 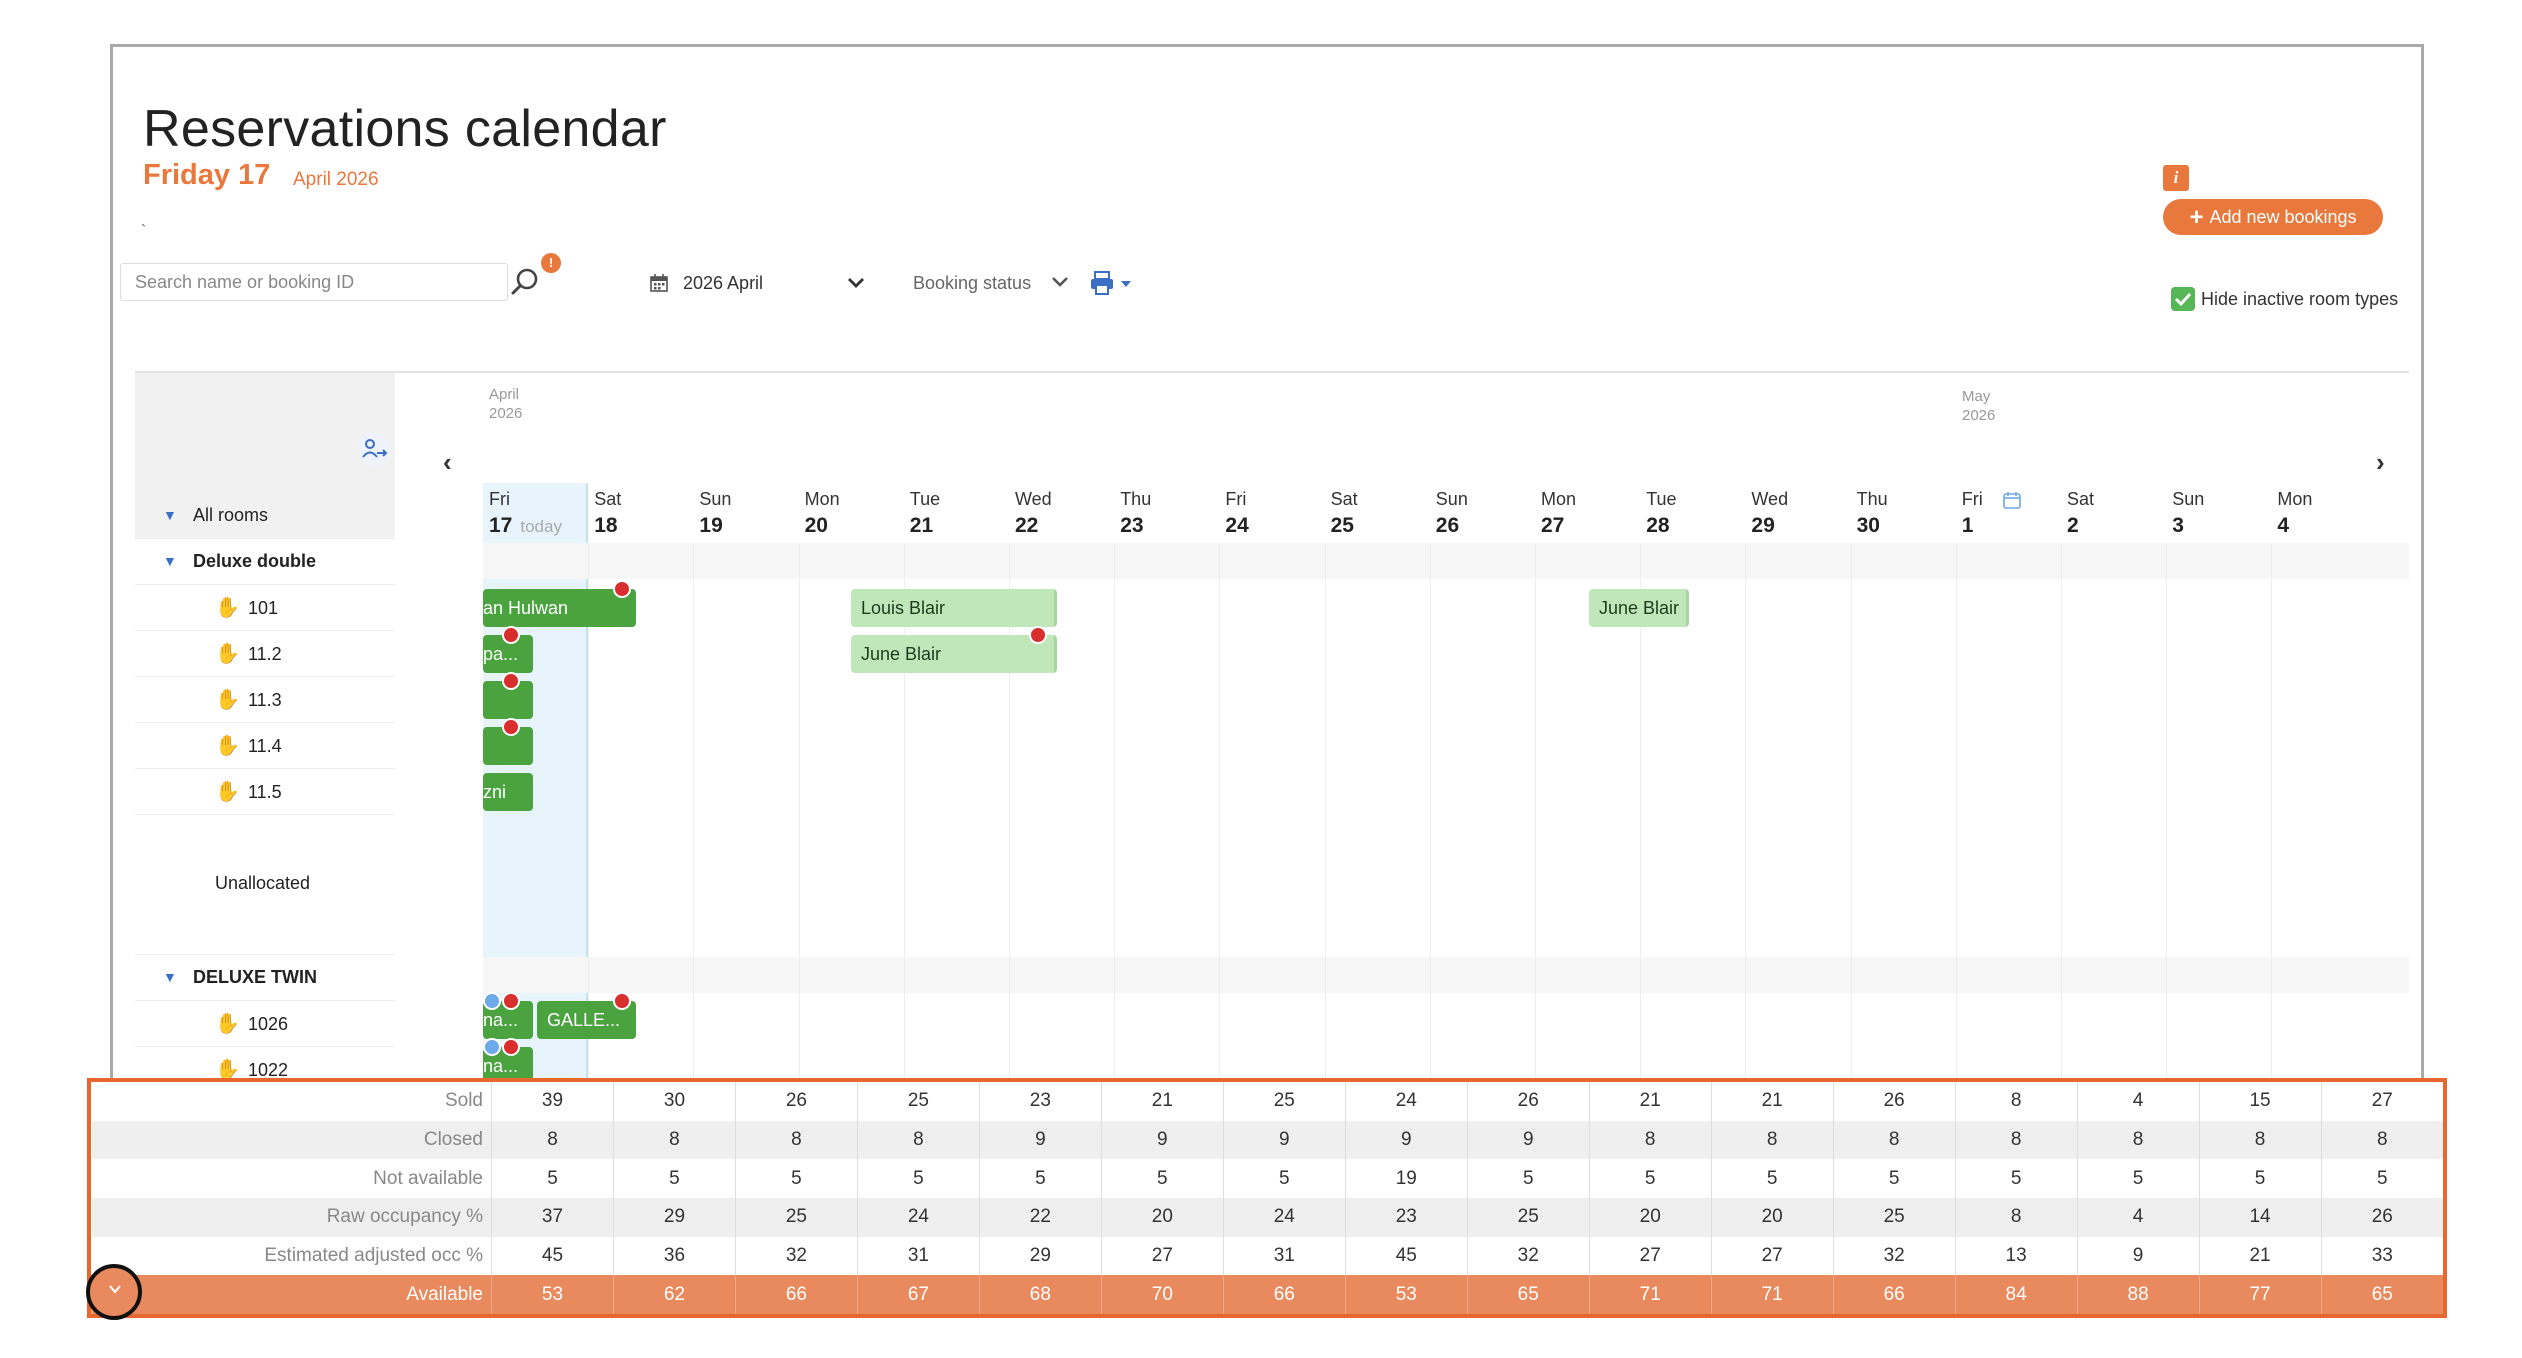 What do you see at coordinates (1593, 513) in the screenshot?
I see `day-header: Mon 27` at bounding box center [1593, 513].